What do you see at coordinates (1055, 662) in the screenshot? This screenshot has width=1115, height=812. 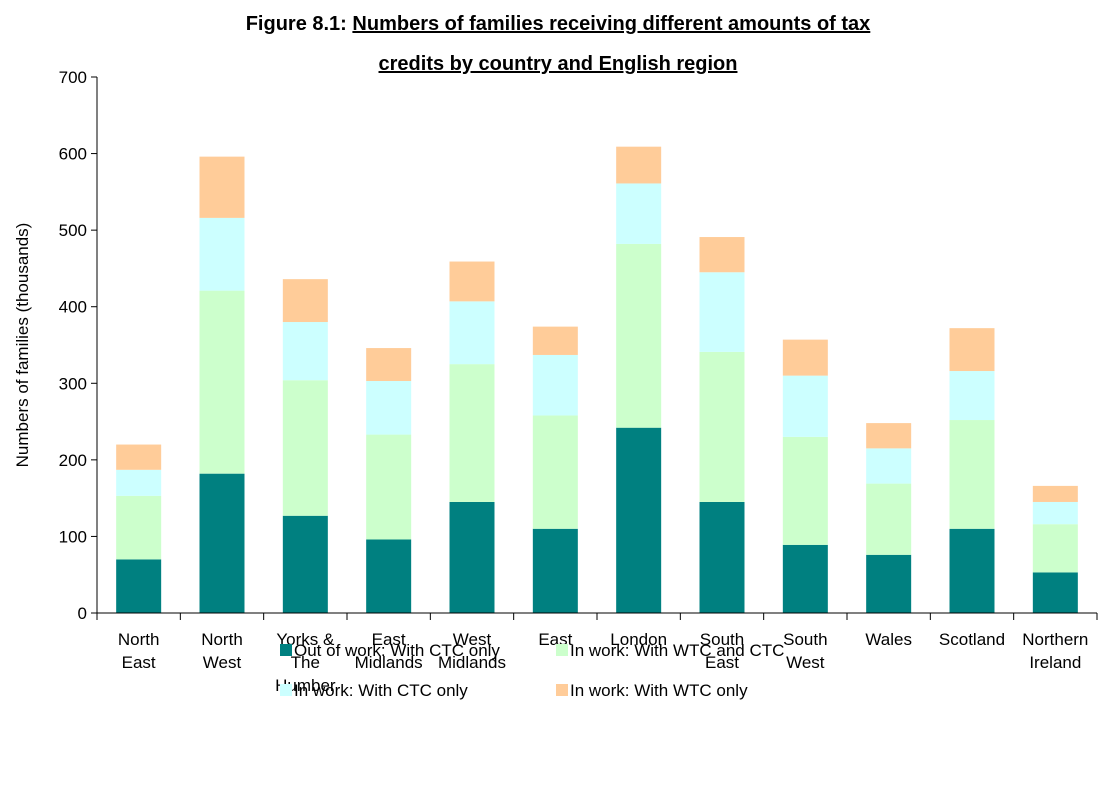 I see `x-tick-label-line: Ireland` at bounding box center [1055, 662].